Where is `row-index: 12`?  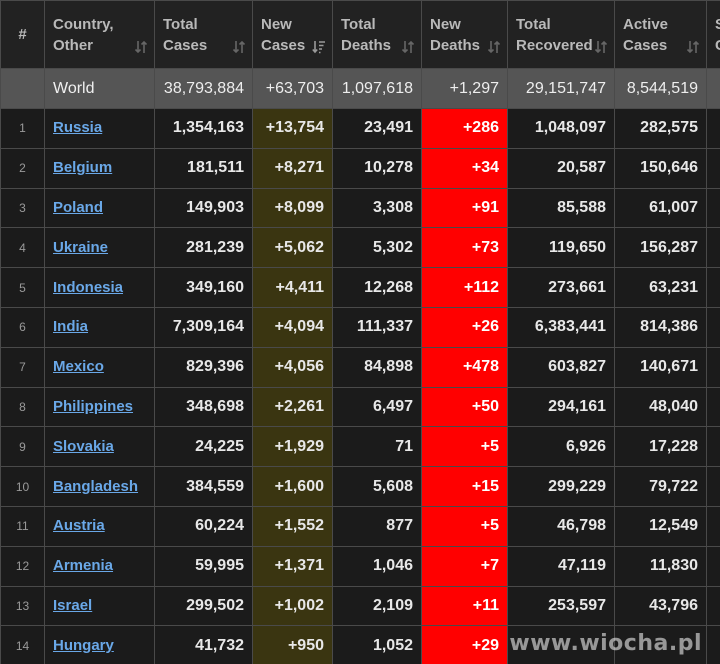
row-index: 12 is located at coordinates (22, 566).